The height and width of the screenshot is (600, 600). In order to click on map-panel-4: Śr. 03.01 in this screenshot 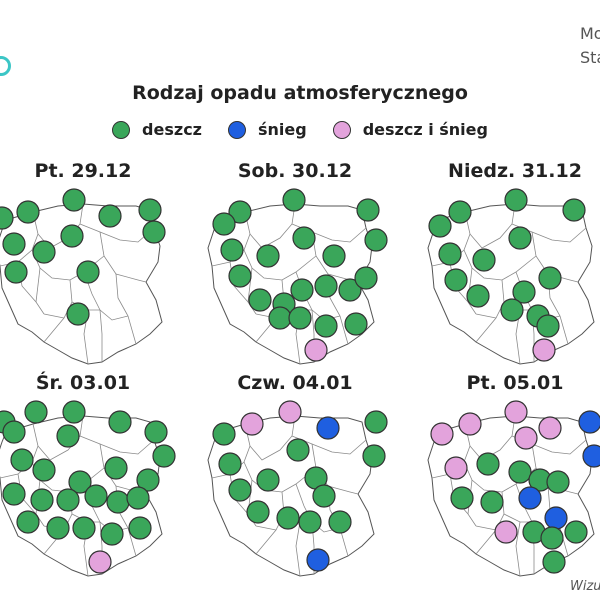, I will do `click(89, 479)`.